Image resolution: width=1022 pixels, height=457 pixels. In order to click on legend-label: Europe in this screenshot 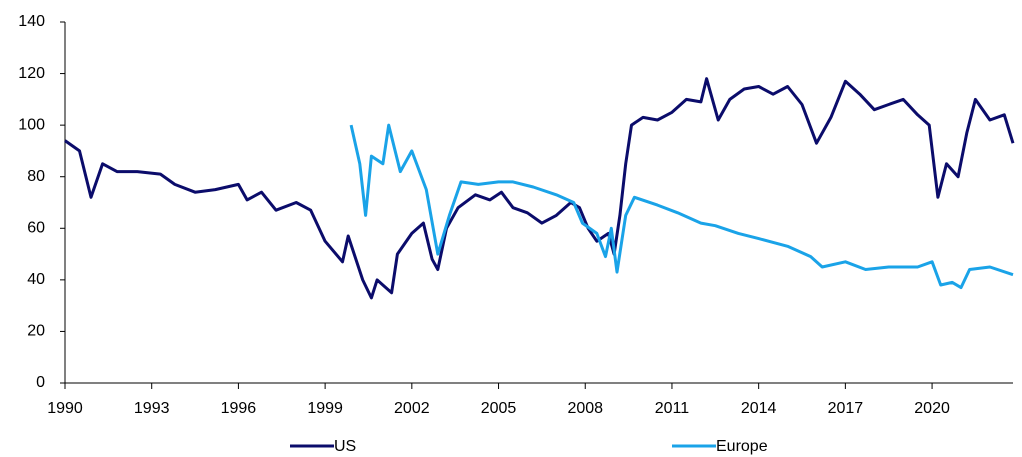, I will do `click(742, 446)`.